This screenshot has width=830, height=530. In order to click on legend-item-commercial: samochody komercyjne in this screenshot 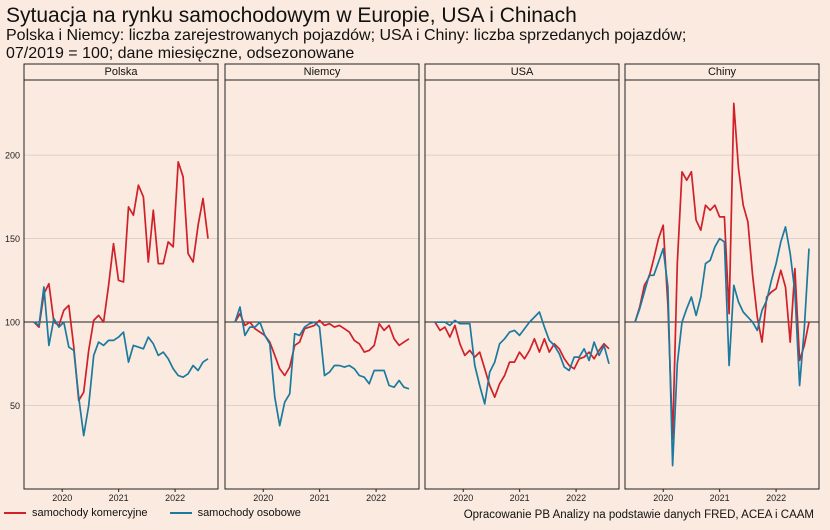, I will do `click(76, 513)`.